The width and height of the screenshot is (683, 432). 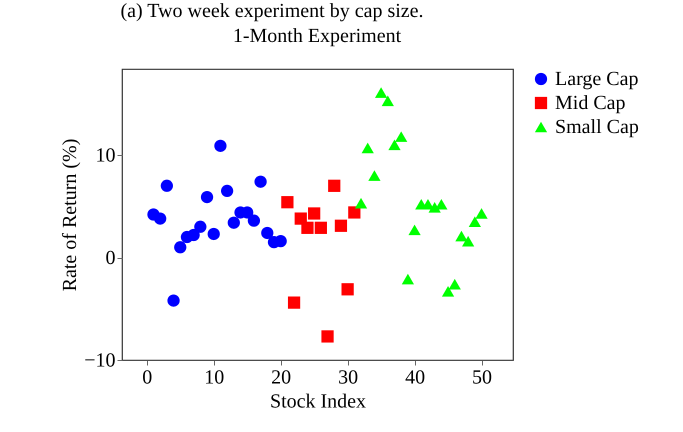 I want to click on y-tick-label: 10, so click(x=106, y=155).